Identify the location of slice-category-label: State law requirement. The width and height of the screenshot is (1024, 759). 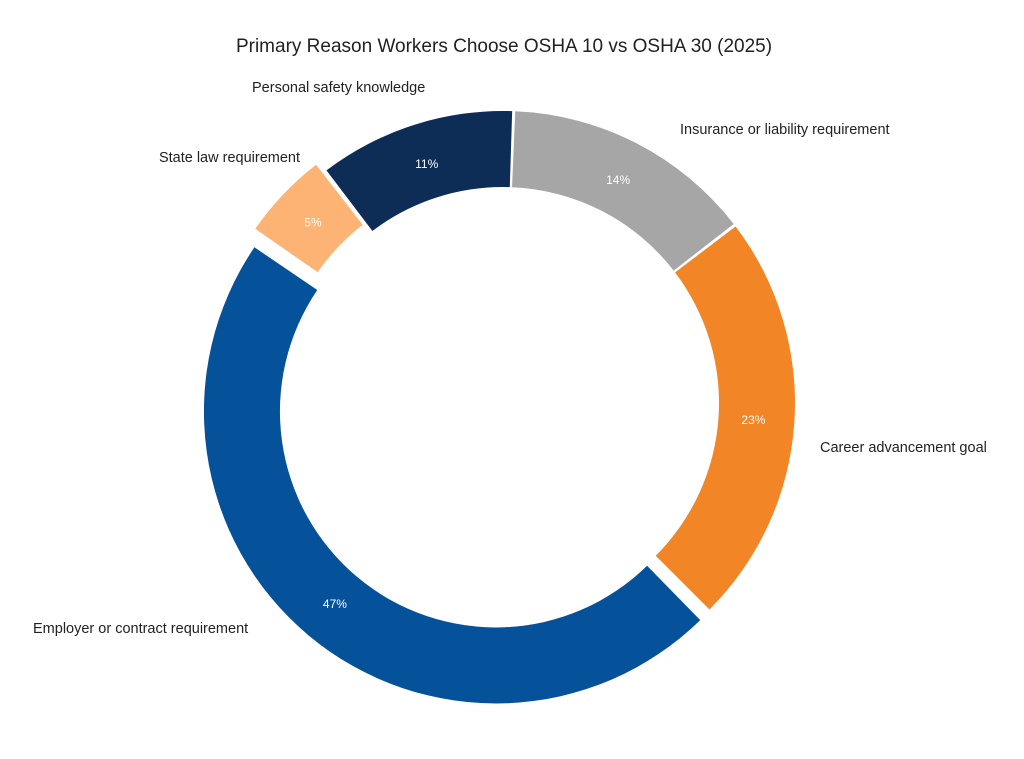
(229, 158).